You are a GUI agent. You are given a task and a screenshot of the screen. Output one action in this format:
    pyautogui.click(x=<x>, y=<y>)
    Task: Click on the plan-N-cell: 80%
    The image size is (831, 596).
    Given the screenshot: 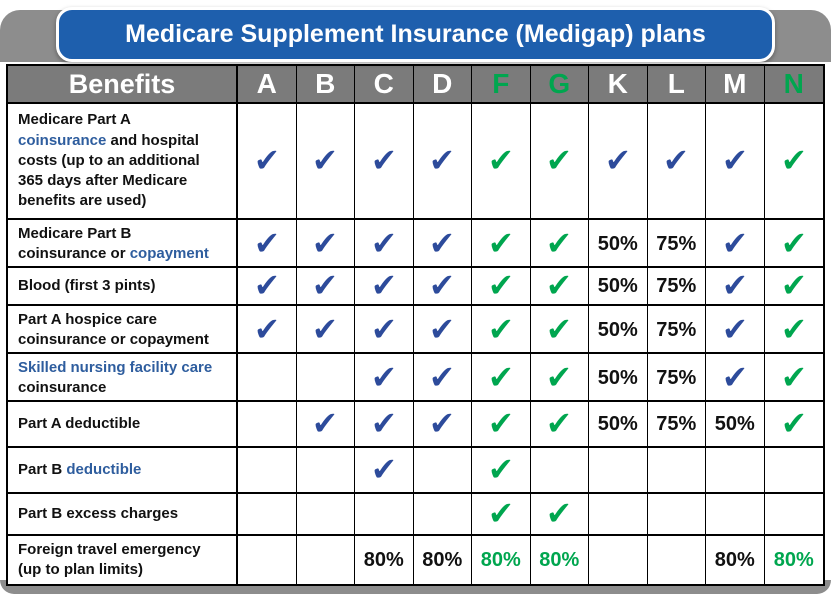 What is the action you would take?
    pyautogui.click(x=794, y=560)
    